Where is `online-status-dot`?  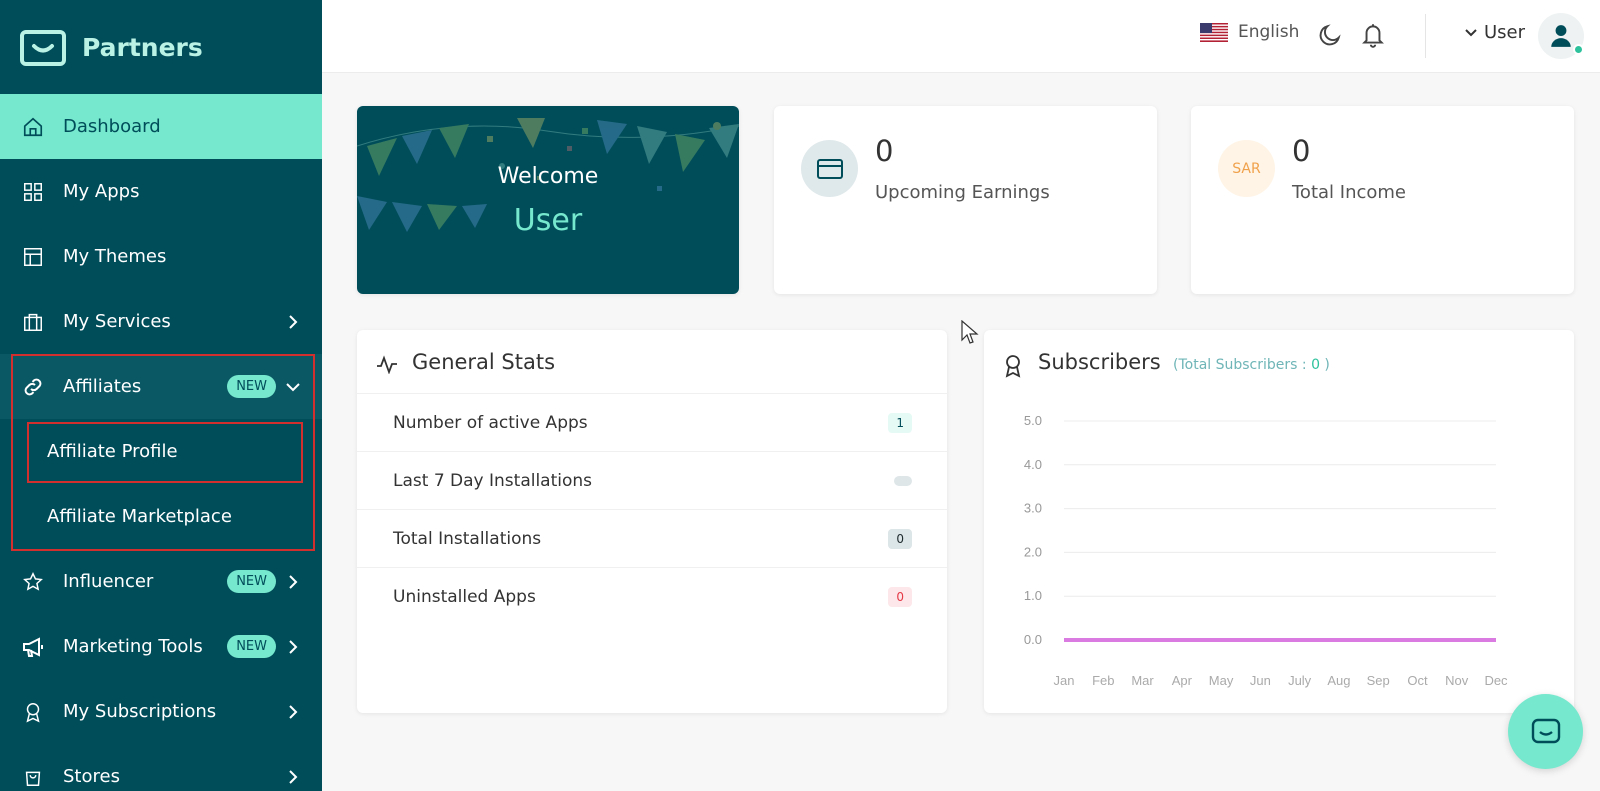
online-status-dot is located at coordinates (1578, 49).